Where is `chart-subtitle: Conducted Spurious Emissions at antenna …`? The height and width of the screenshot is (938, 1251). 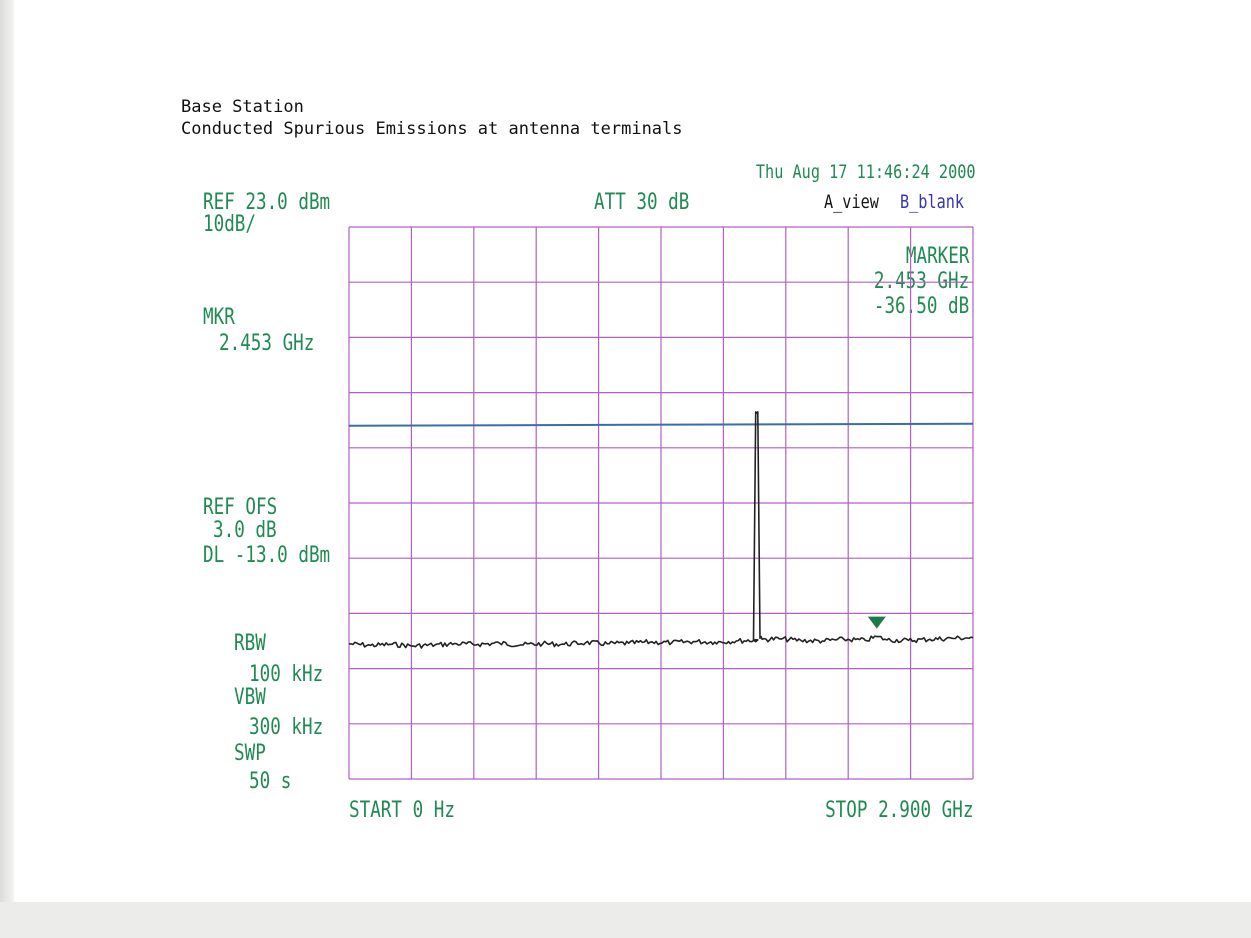
chart-subtitle: Conducted Spurious Emissions at antenna … is located at coordinates (432, 129).